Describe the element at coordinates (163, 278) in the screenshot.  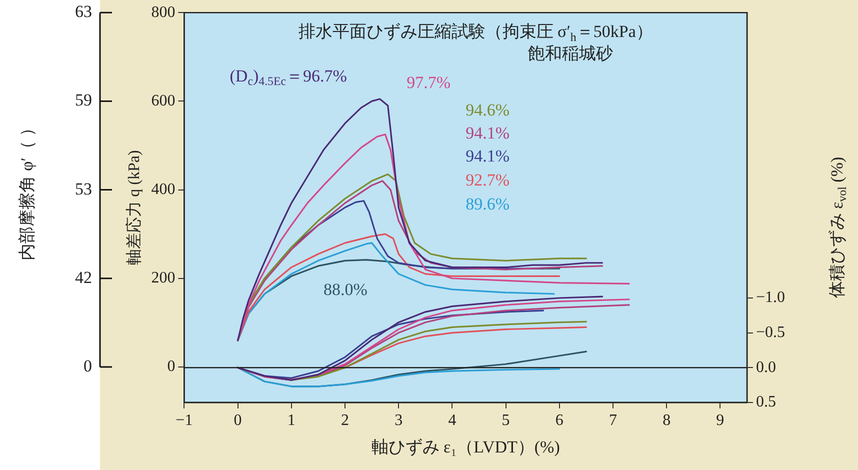
I see `y-tick-label: 200` at that location.